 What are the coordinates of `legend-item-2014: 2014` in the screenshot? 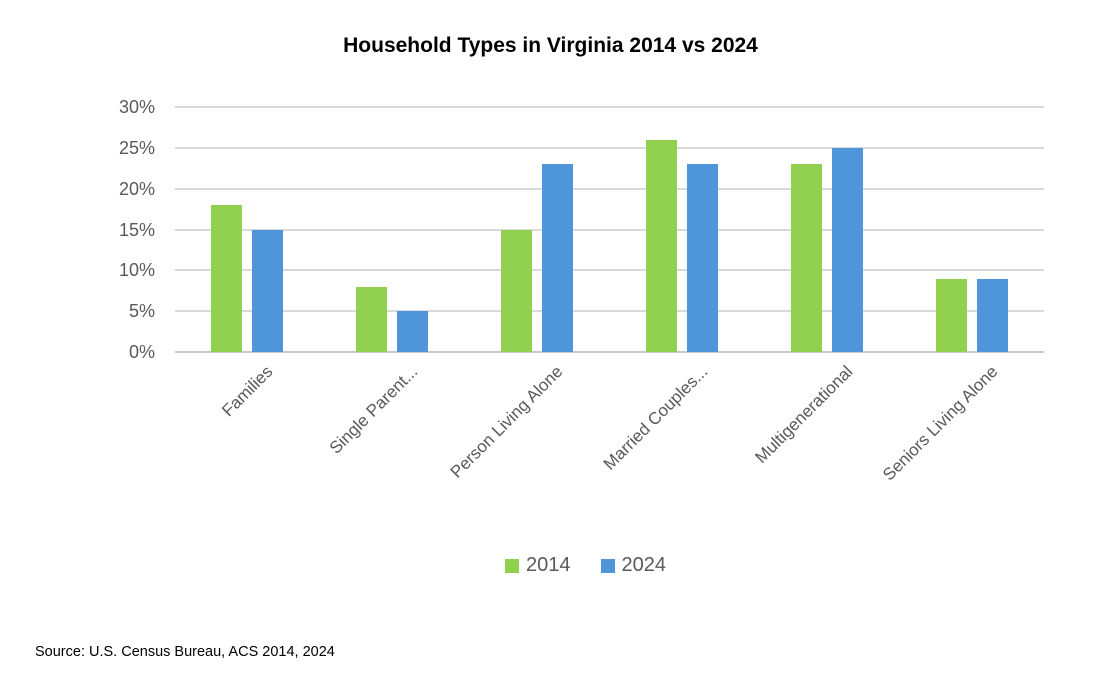 It's located at (538, 565).